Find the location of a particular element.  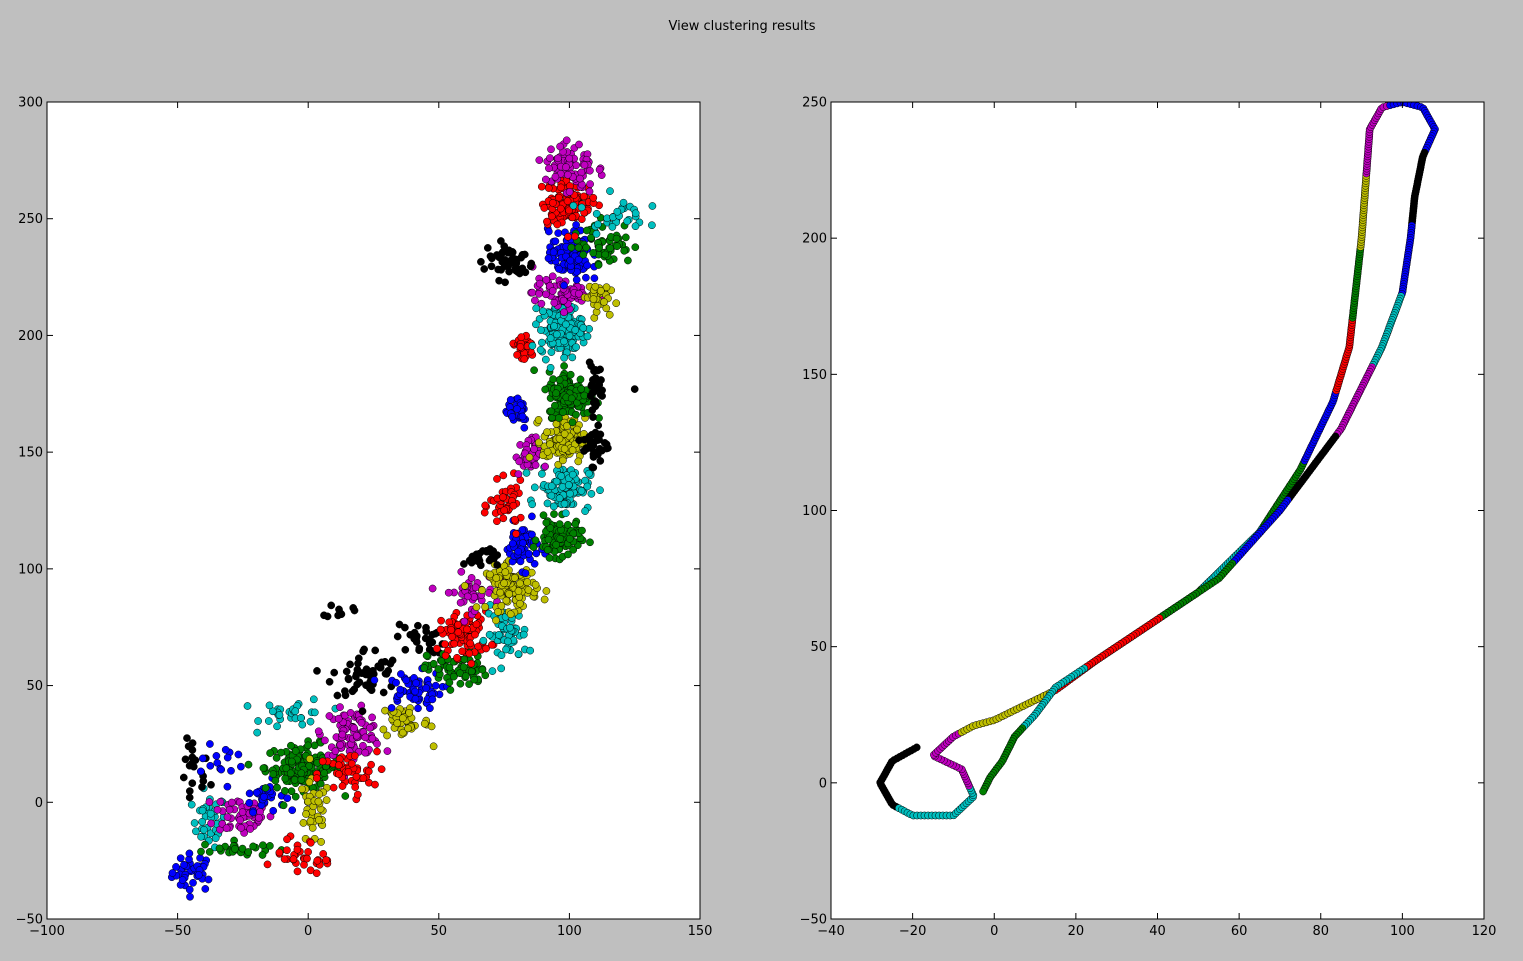

y-tick-label: 0 is located at coordinates (823, 783).